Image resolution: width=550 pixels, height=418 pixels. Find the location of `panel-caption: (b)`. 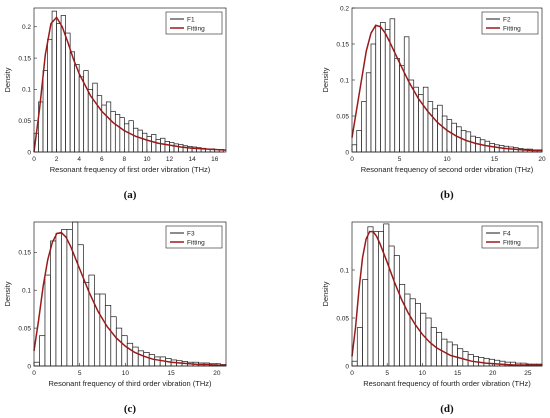

panel-caption: (b) is located at coordinates (447, 195).